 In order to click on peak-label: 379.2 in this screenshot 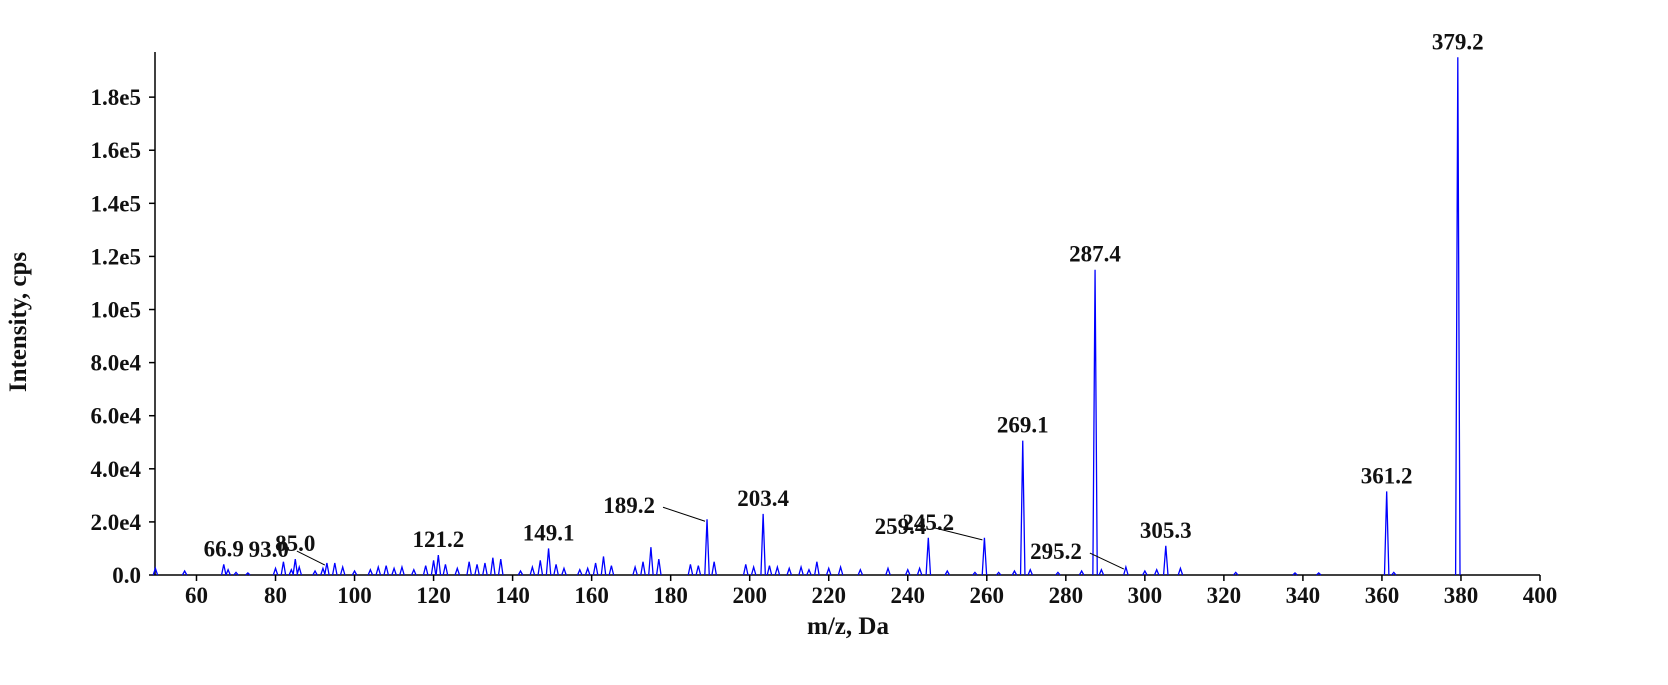, I will do `click(1458, 41)`.